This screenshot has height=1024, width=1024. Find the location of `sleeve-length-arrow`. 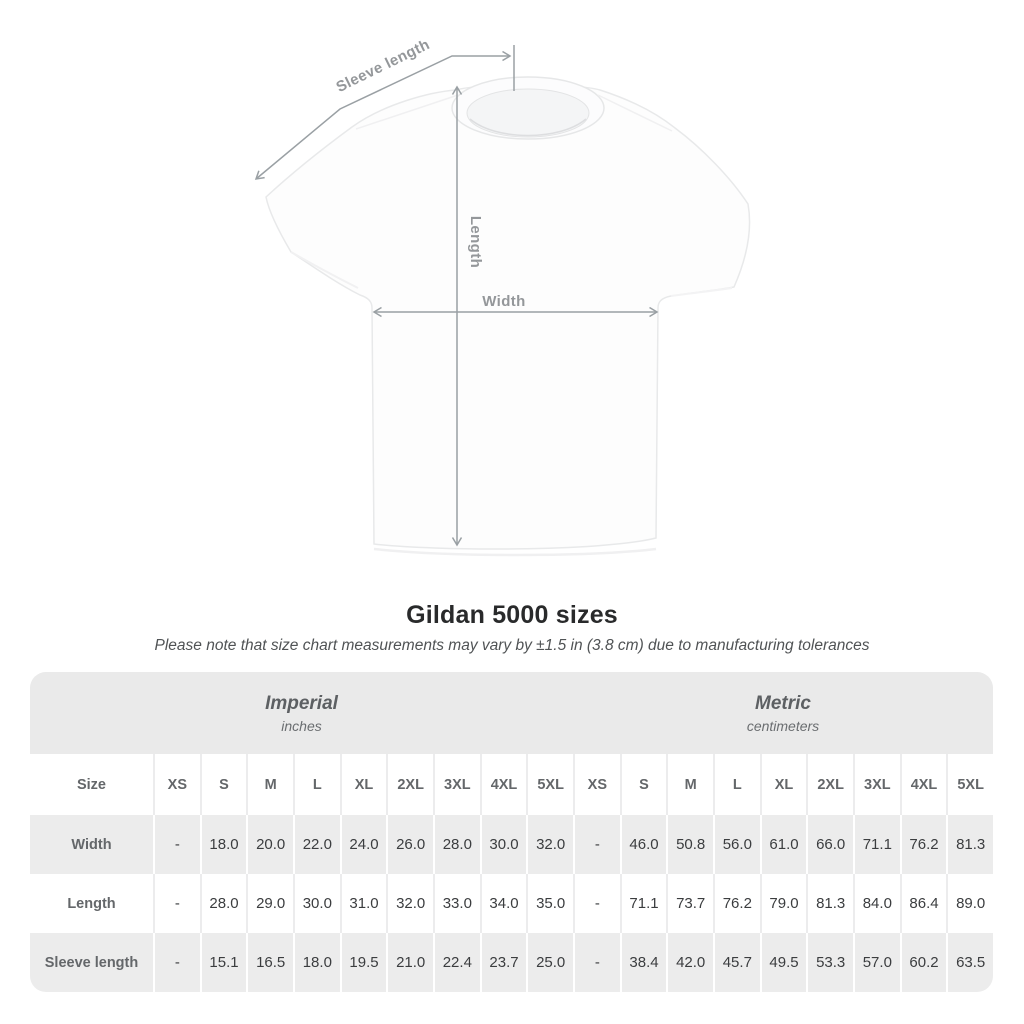

sleeve-length-arrow is located at coordinates (383, 115).